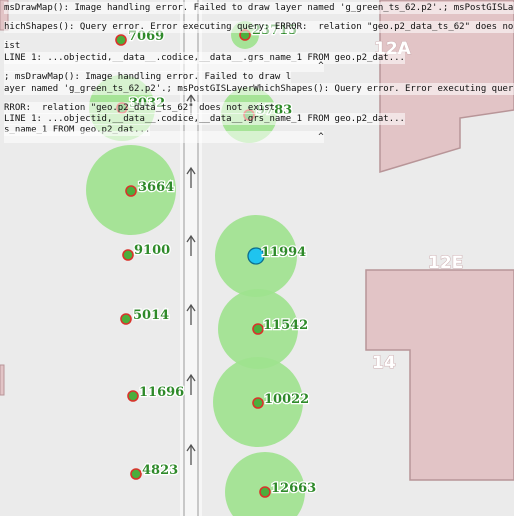  Describe the element at coordinates (151, 315) in the screenshot. I see `tree-label-5014: 5014` at that location.